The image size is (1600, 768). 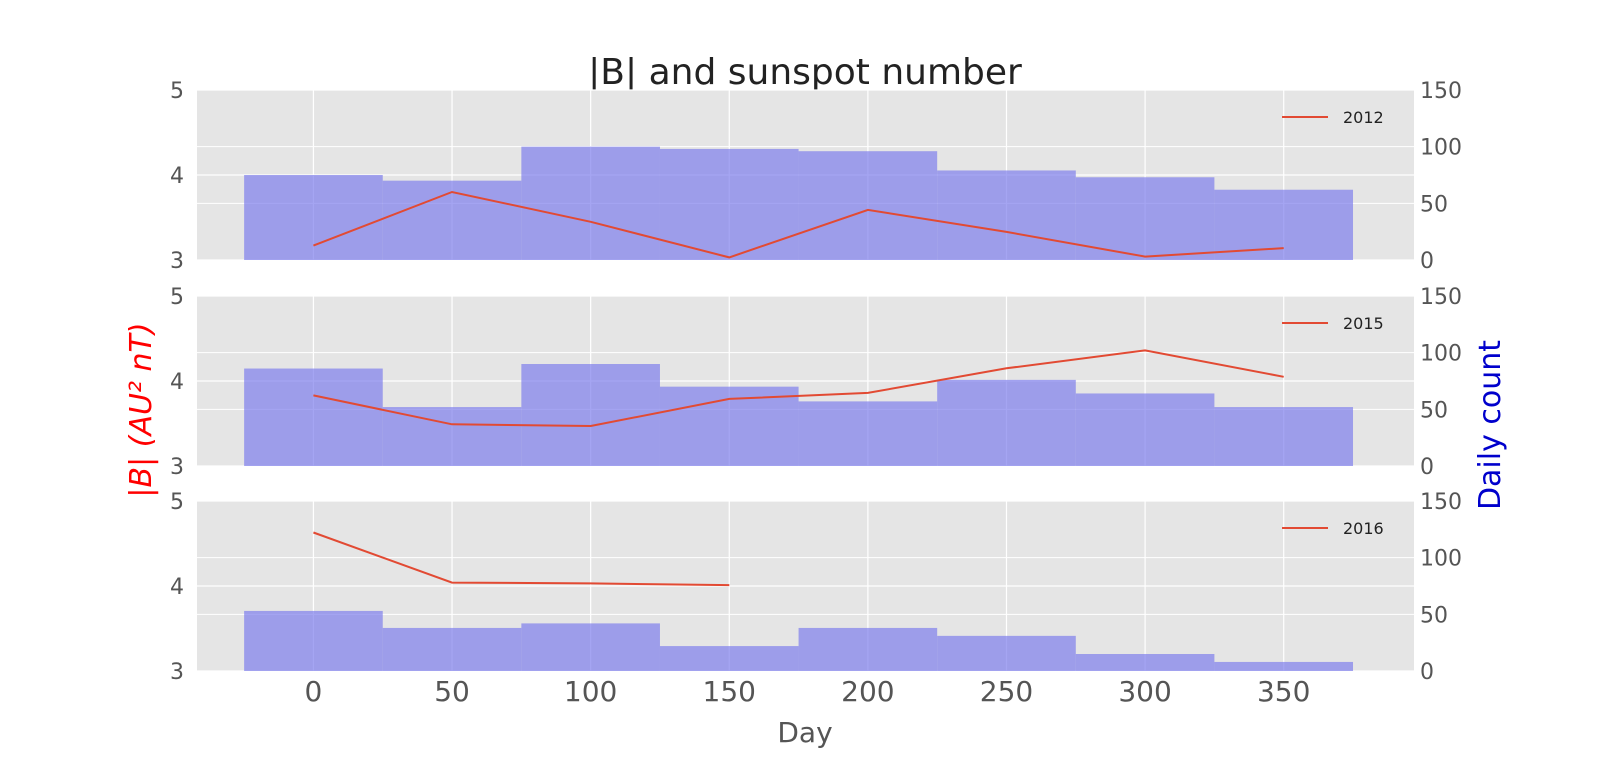 What do you see at coordinates (867, 691) in the screenshot?
I see `x-tick-label: 200` at bounding box center [867, 691].